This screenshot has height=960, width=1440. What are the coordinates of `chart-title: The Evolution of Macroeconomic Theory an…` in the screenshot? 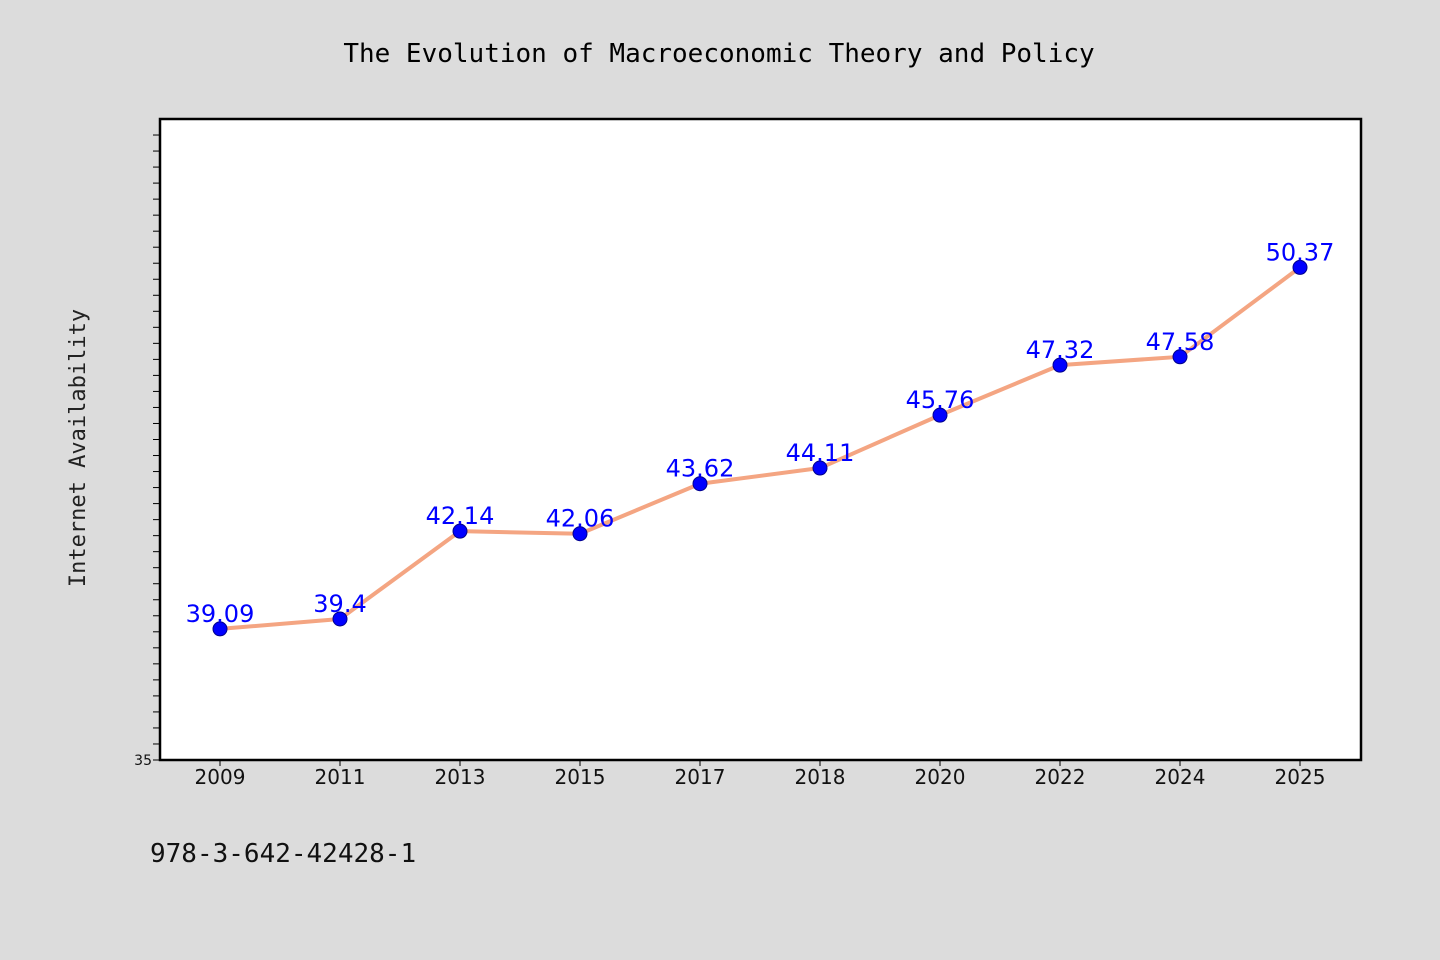 It's located at (718, 54).